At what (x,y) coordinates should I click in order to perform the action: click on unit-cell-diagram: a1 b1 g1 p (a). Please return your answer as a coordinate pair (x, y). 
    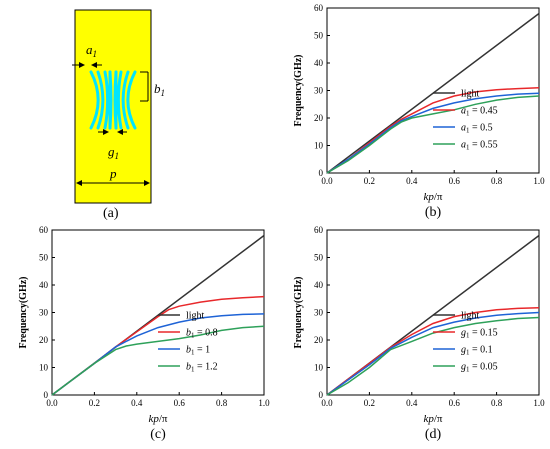
    Looking at the image, I should click on (118, 115).